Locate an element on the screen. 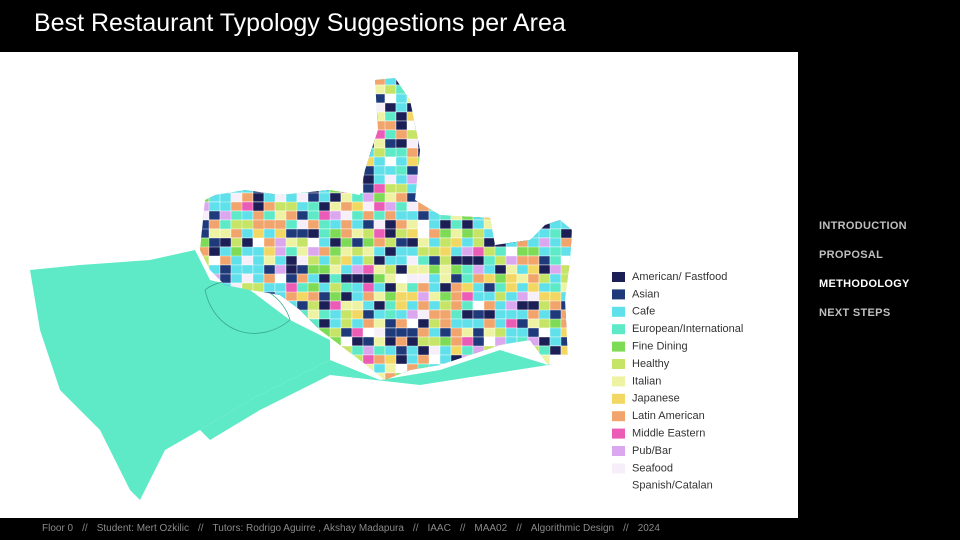 The height and width of the screenshot is (540, 960). footer-item: MAA02 is located at coordinates (491, 528).